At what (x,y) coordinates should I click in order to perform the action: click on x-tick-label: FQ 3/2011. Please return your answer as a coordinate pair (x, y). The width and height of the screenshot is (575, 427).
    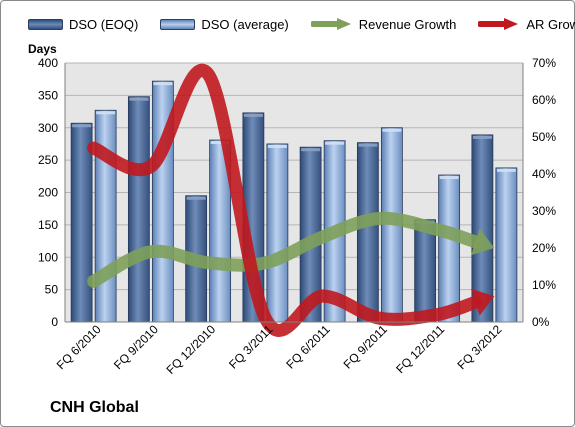
    Looking at the image, I should click on (251, 347).